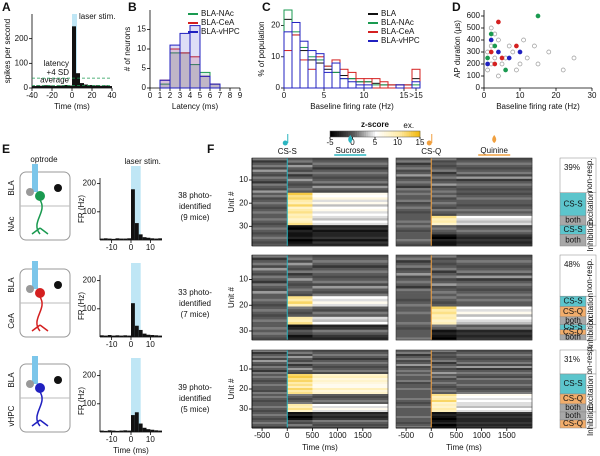  Describe the element at coordinates (92, 95) in the screenshot. I see `x-tick-label: 20` at that location.